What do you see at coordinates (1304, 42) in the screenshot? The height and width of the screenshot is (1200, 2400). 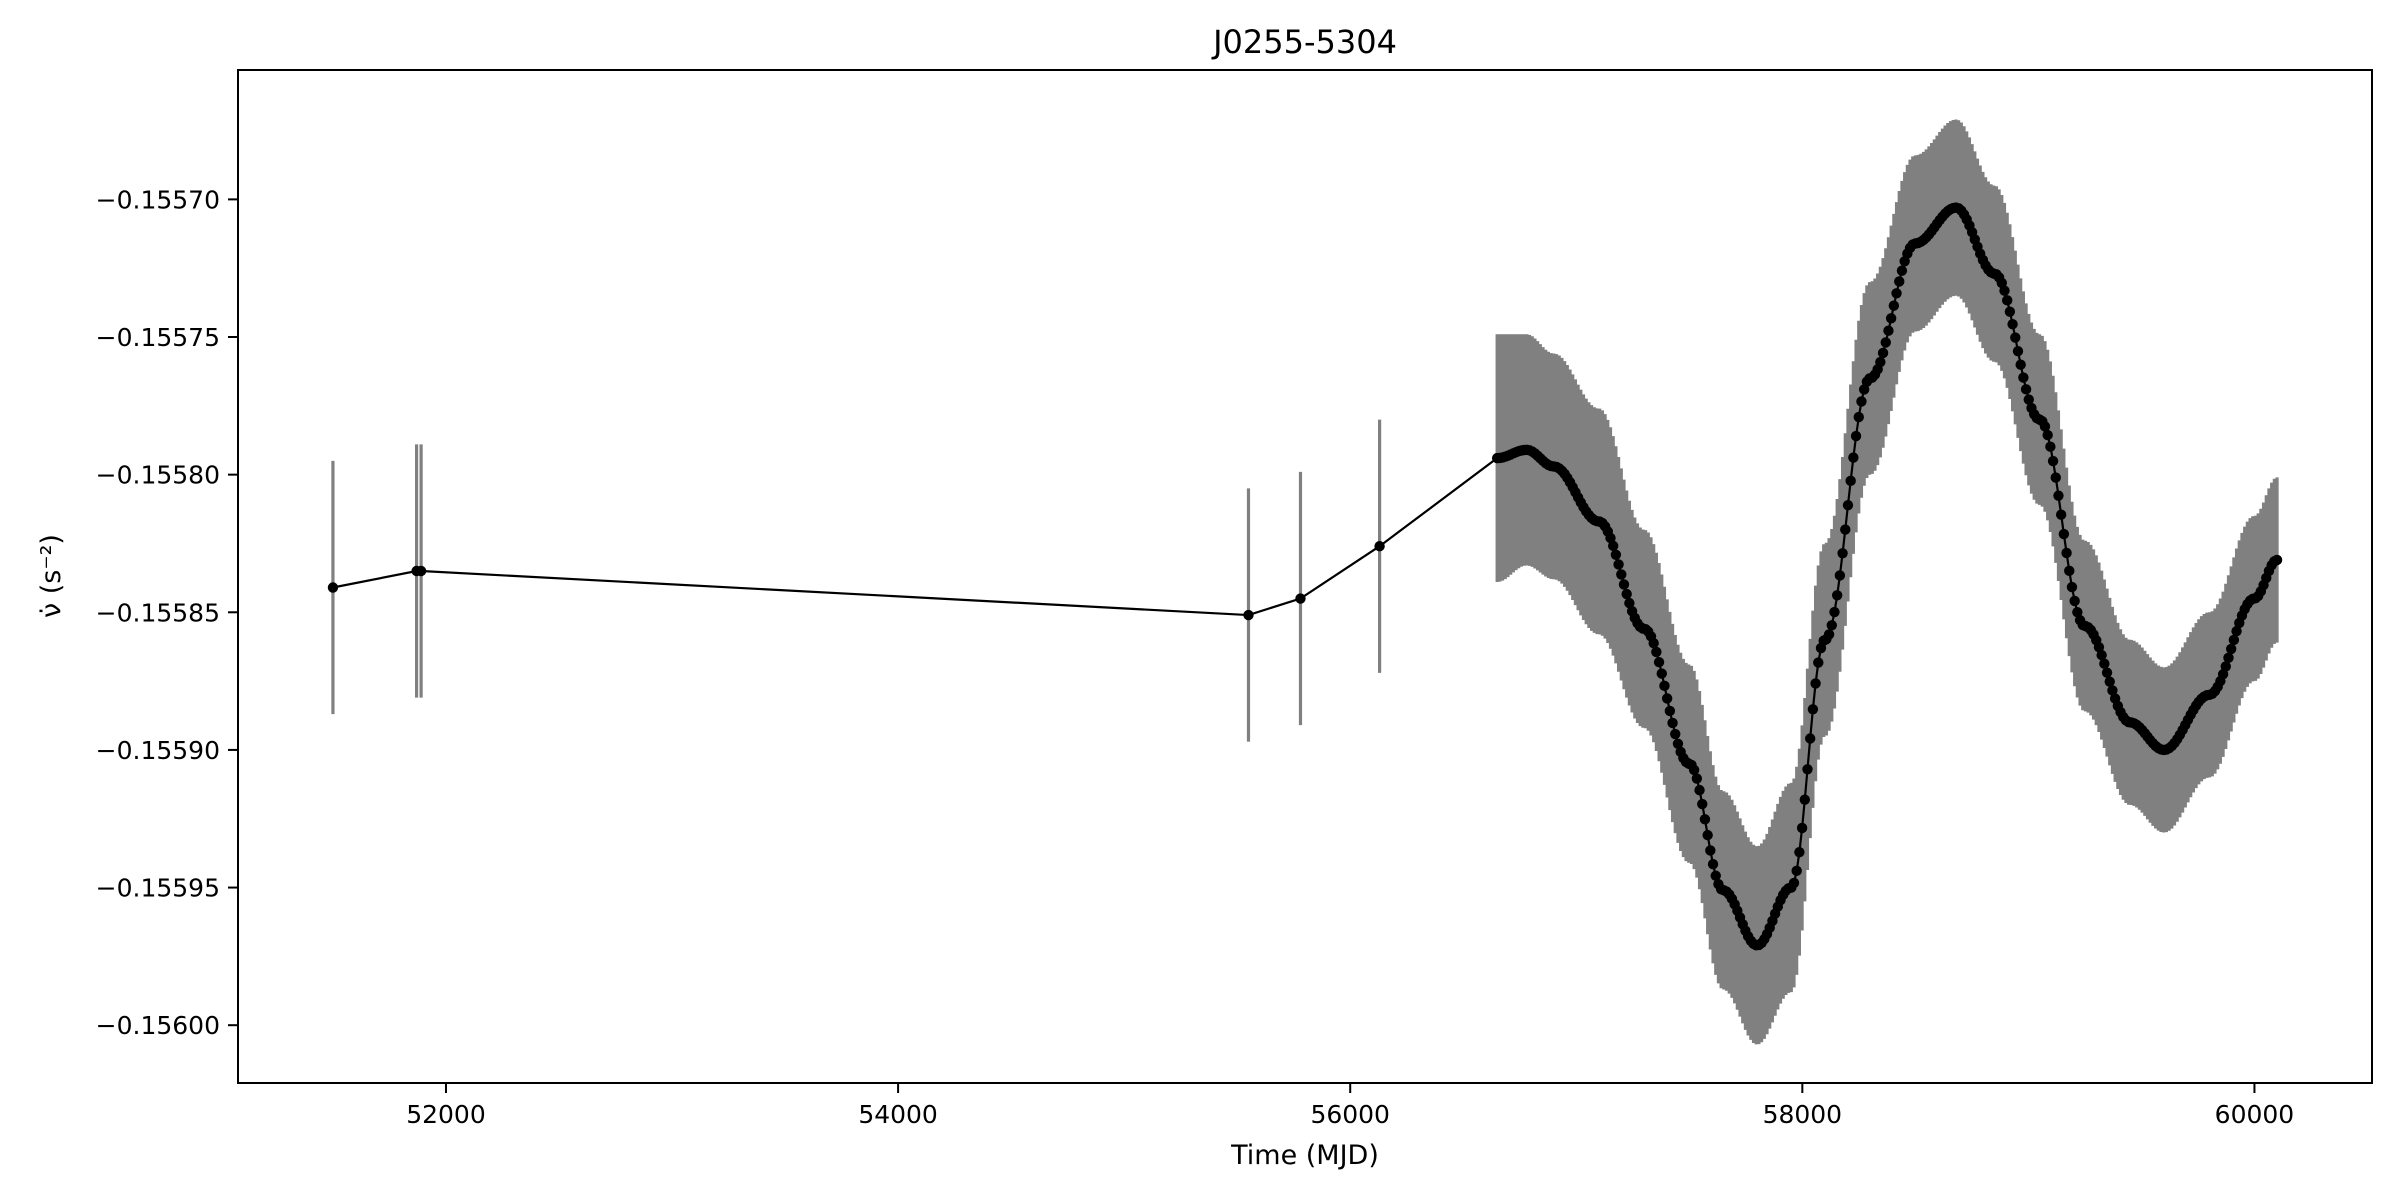 I see `chart-title: J0255-5304` at bounding box center [1304, 42].